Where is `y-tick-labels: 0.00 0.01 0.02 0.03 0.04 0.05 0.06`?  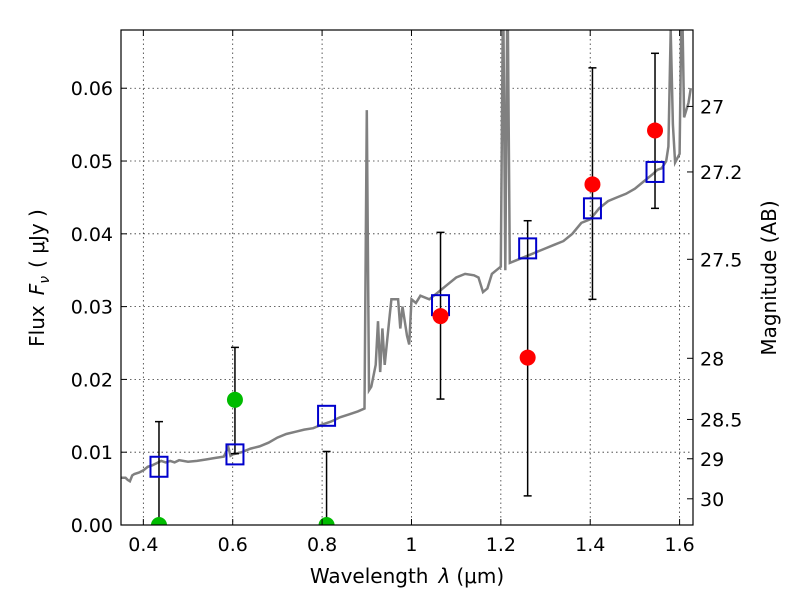
y-tick-labels: 0.00 0.01 0.02 0.03 0.04 0.05 0.06 is located at coordinates (92, 307).